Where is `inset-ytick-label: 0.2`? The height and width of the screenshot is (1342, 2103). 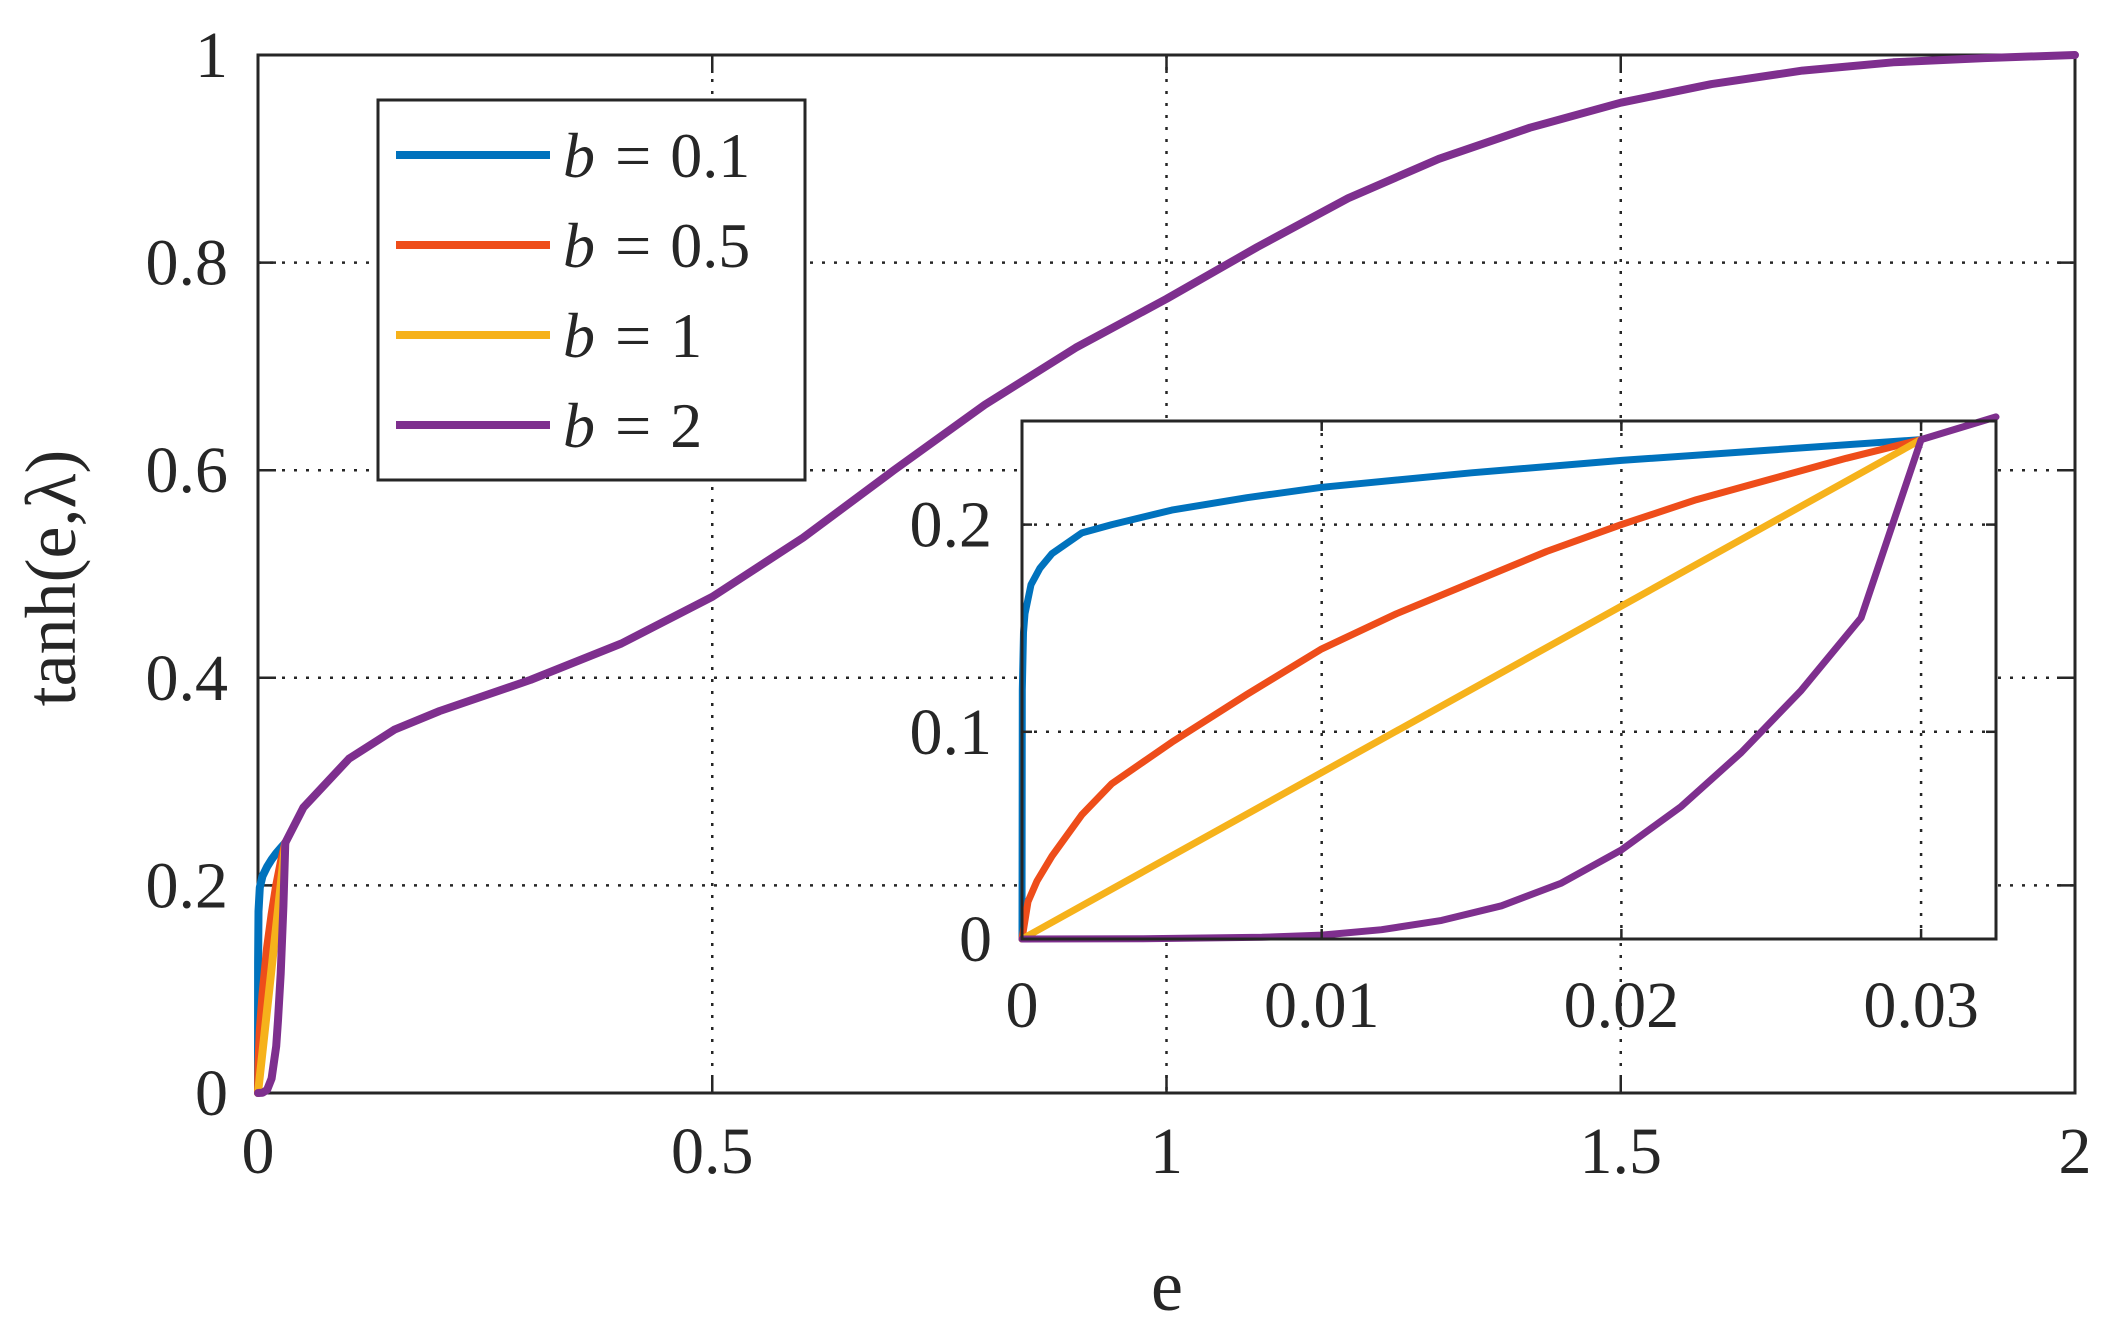
inset-ytick-label: 0.2 is located at coordinates (951, 525).